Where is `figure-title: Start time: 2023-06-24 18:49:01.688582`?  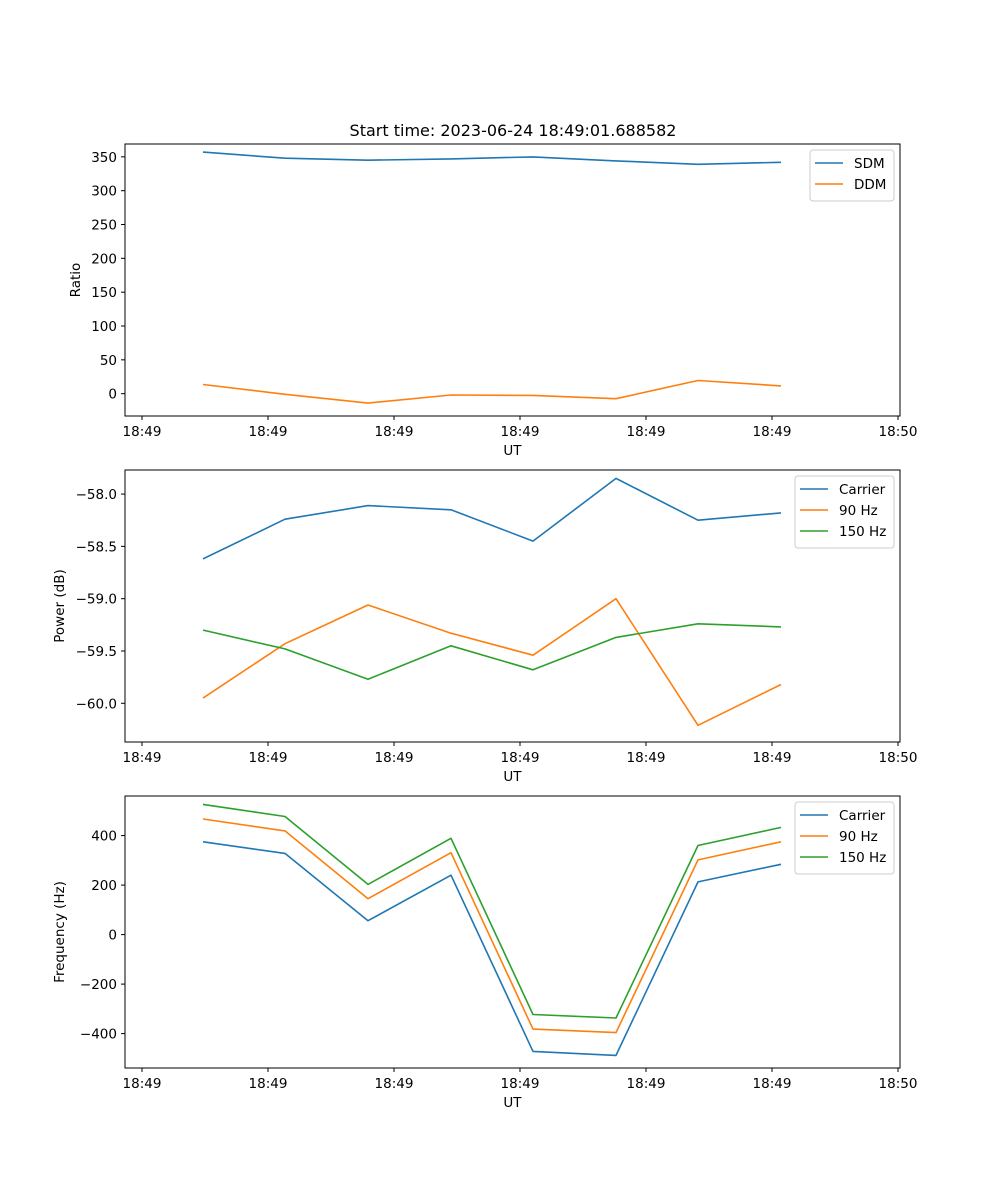
figure-title: Start time: 2023-06-24 18:49:01.688582 is located at coordinates (513, 130).